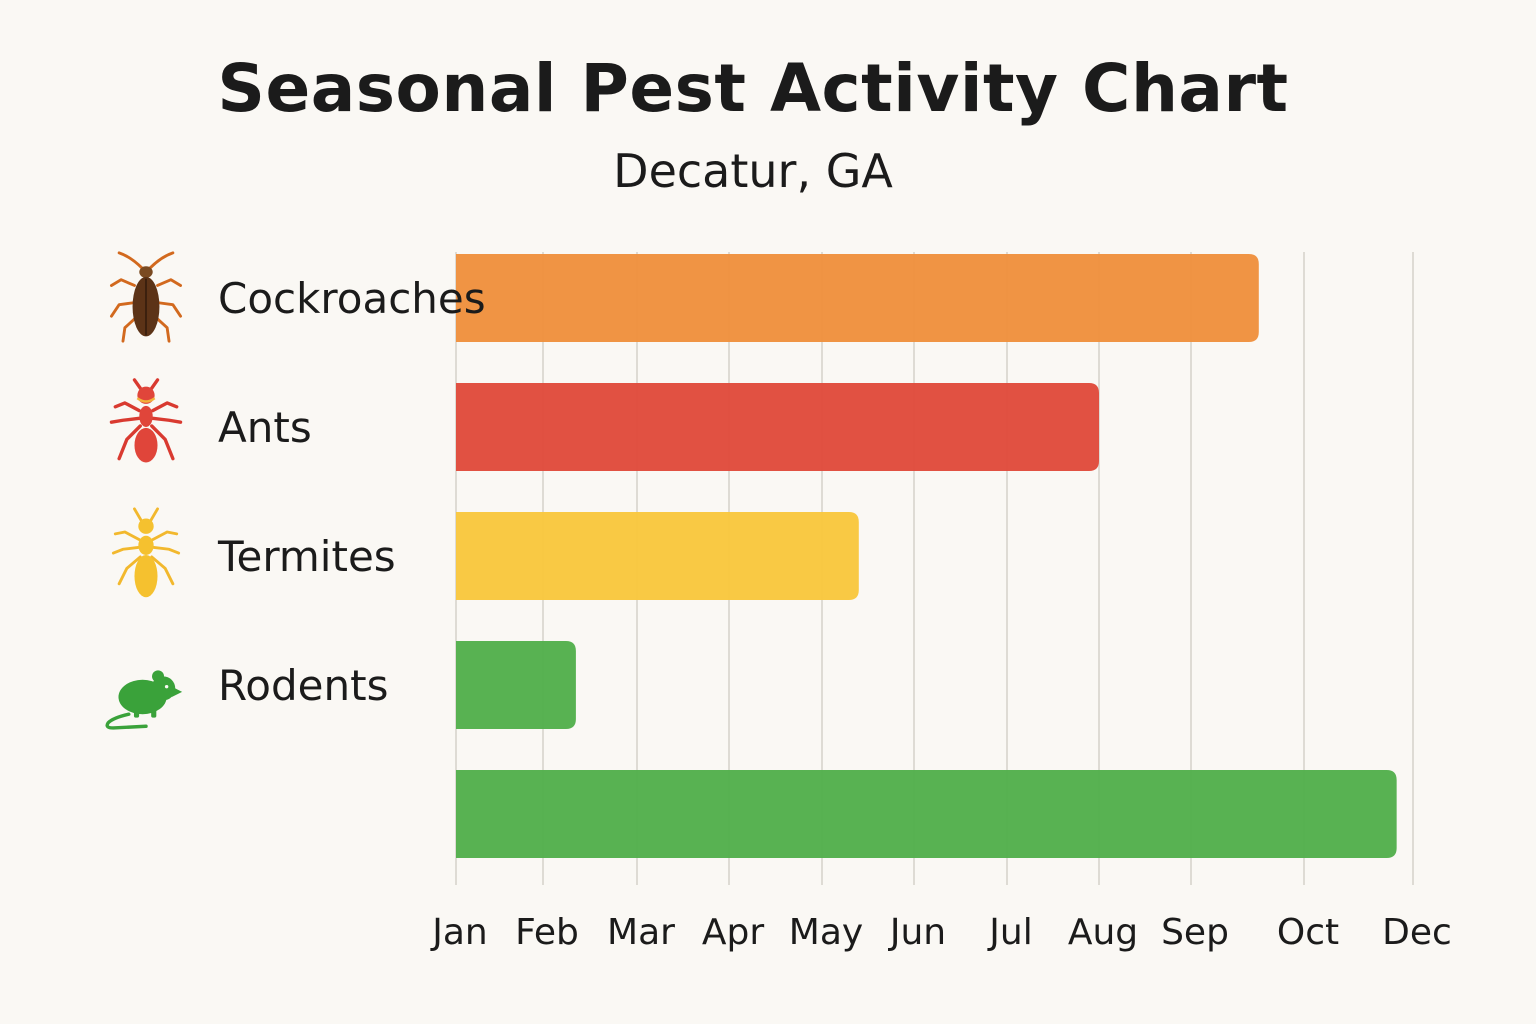 The height and width of the screenshot is (1024, 1536). What do you see at coordinates (306, 556) in the screenshot?
I see `row-label-termites: Termites` at bounding box center [306, 556].